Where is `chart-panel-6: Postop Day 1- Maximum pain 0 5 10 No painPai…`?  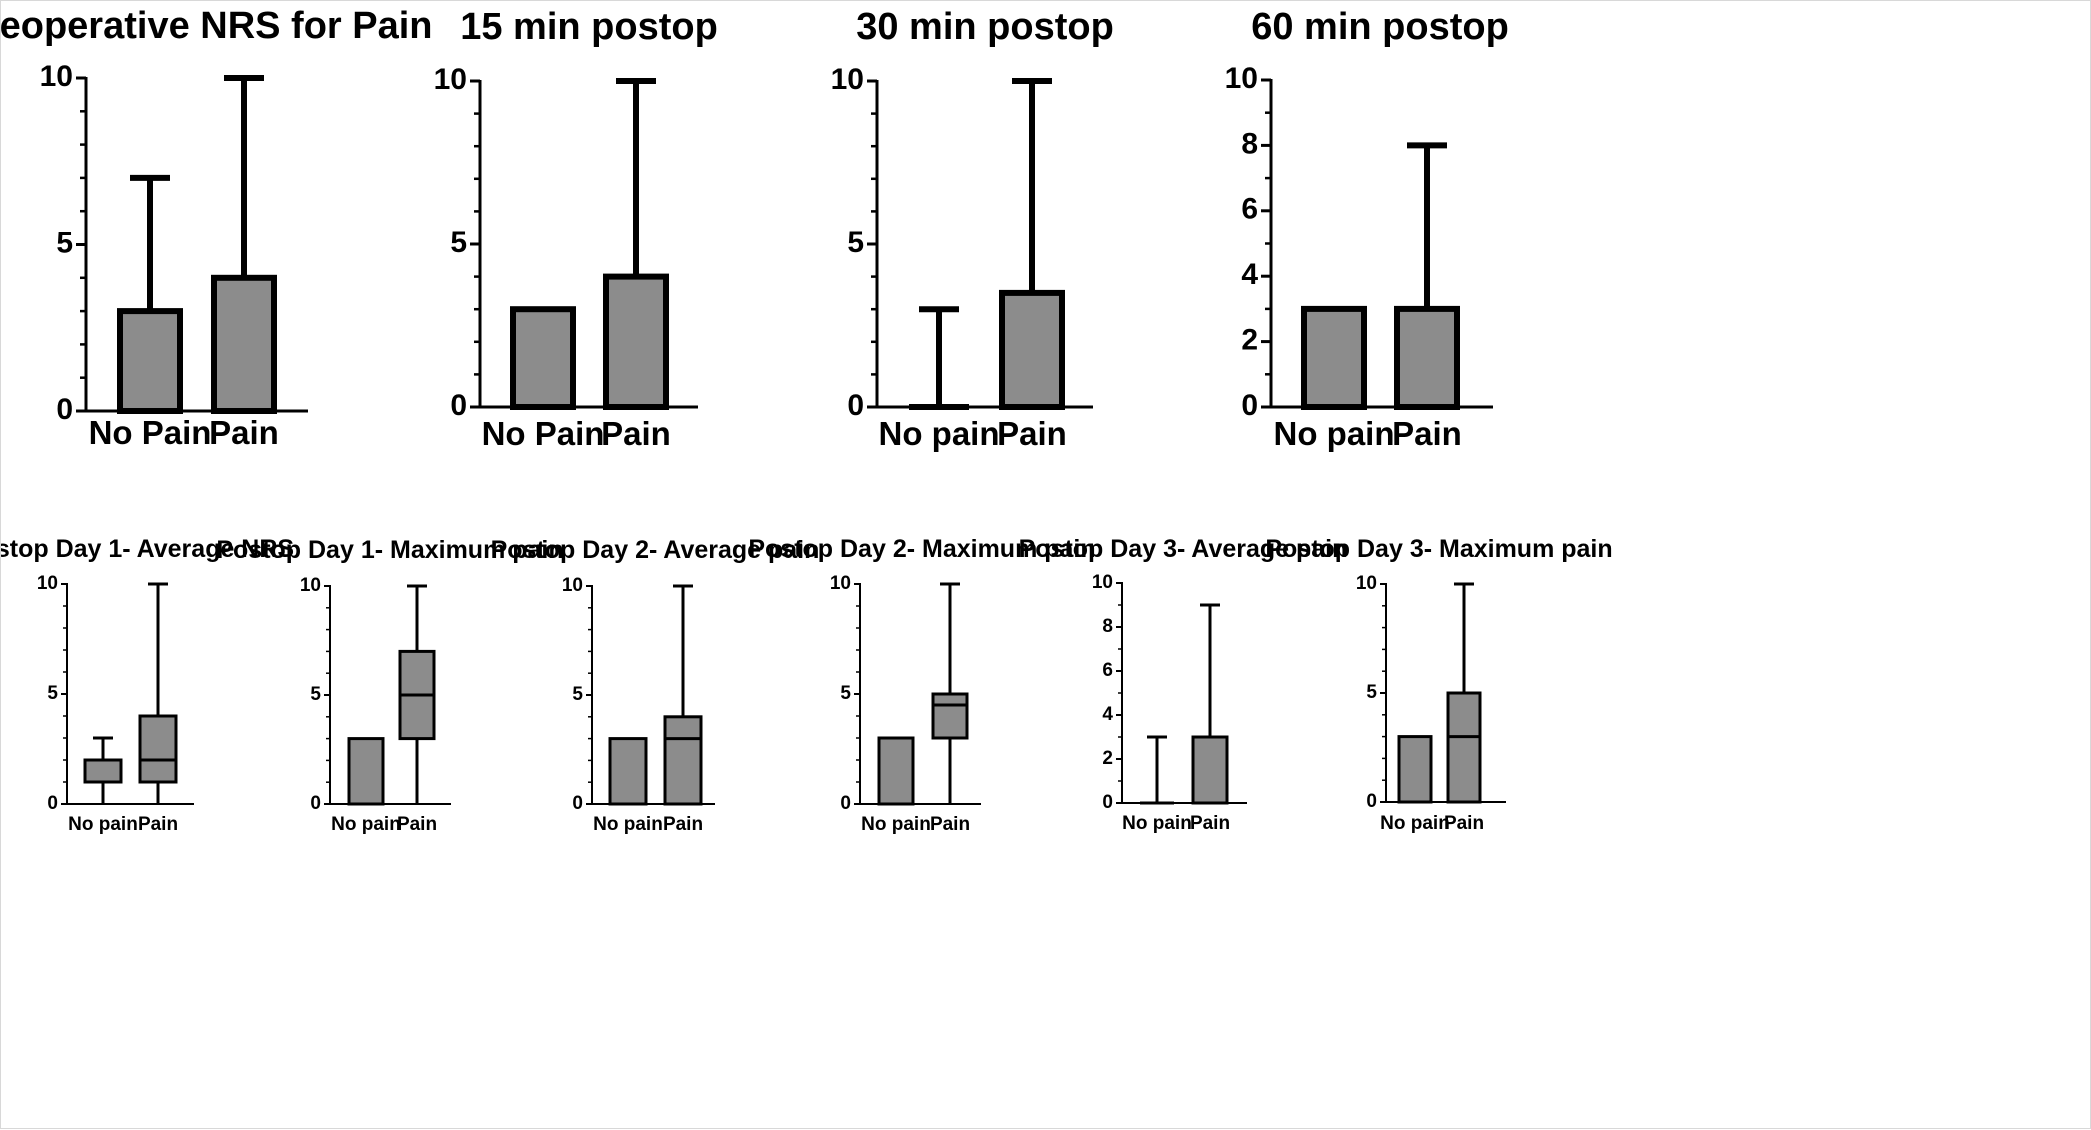 chart-panel-6: Postop Day 1- Maximum pain 0 5 10 No painPai… is located at coordinates (389, 685).